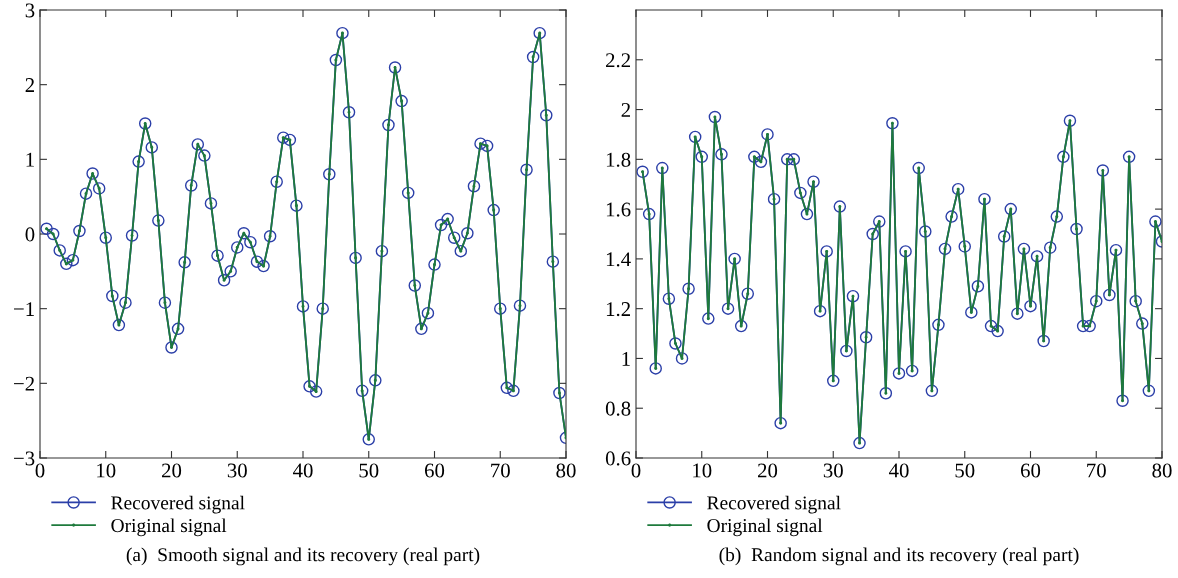  Describe the element at coordinates (618, 209) in the screenshot. I see `y-tick-label: 1.6` at that location.